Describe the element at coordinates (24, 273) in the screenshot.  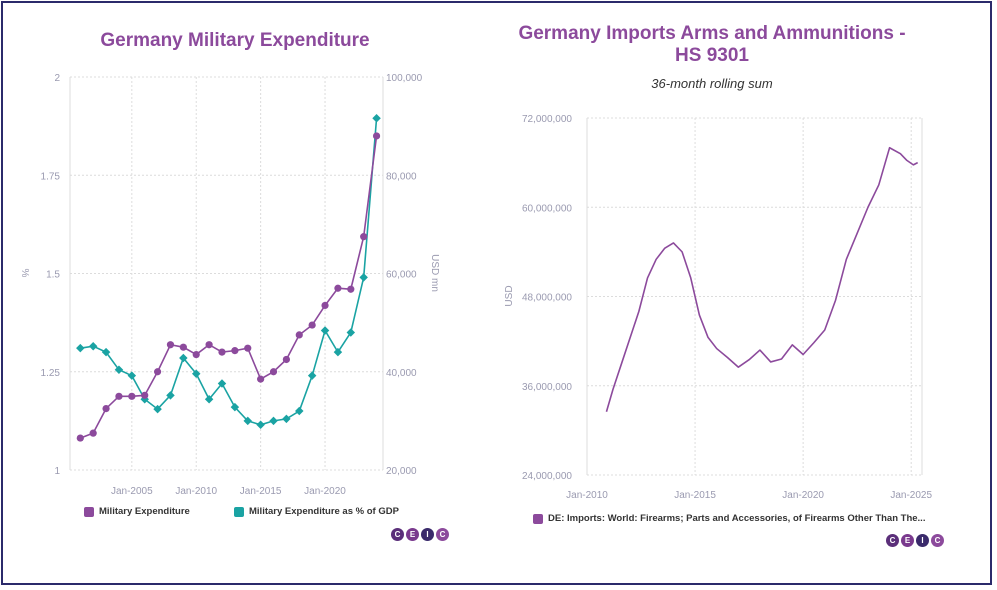
I see `chart1-ylabel-left: %` at that location.